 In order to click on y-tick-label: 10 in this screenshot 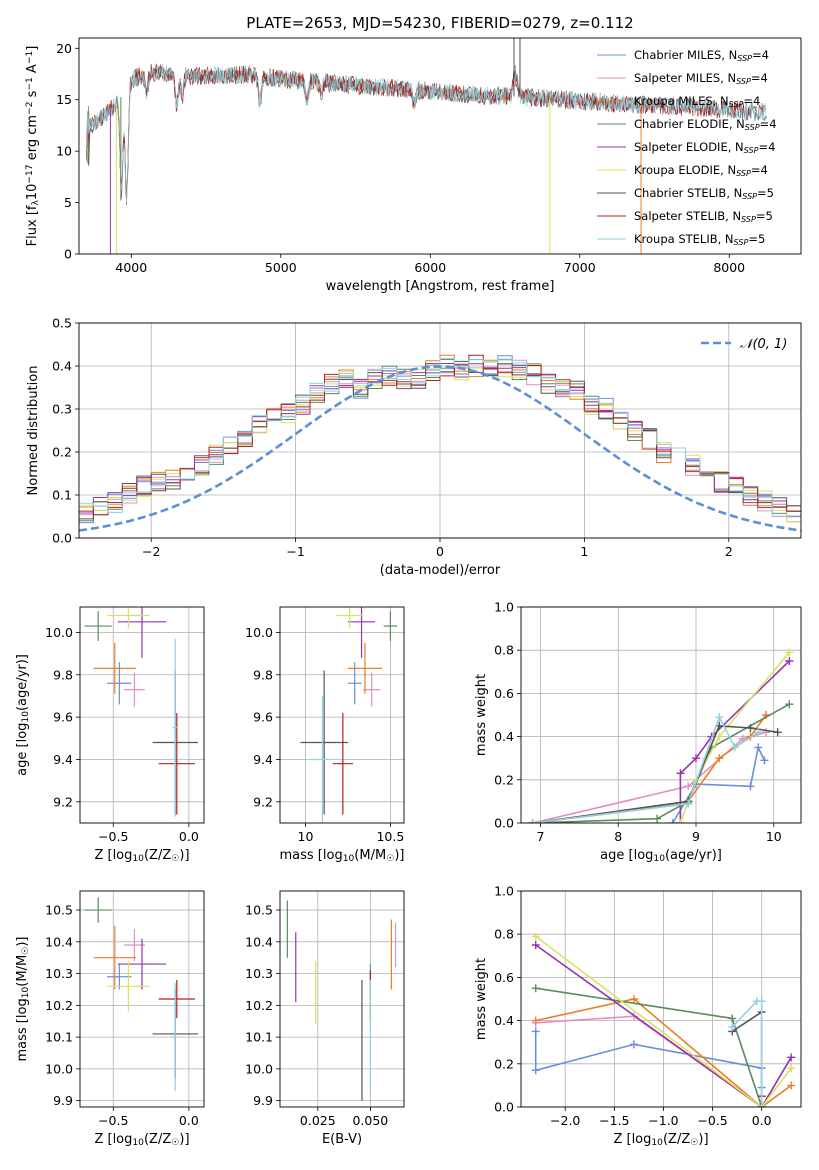, I will do `click(64, 151)`.